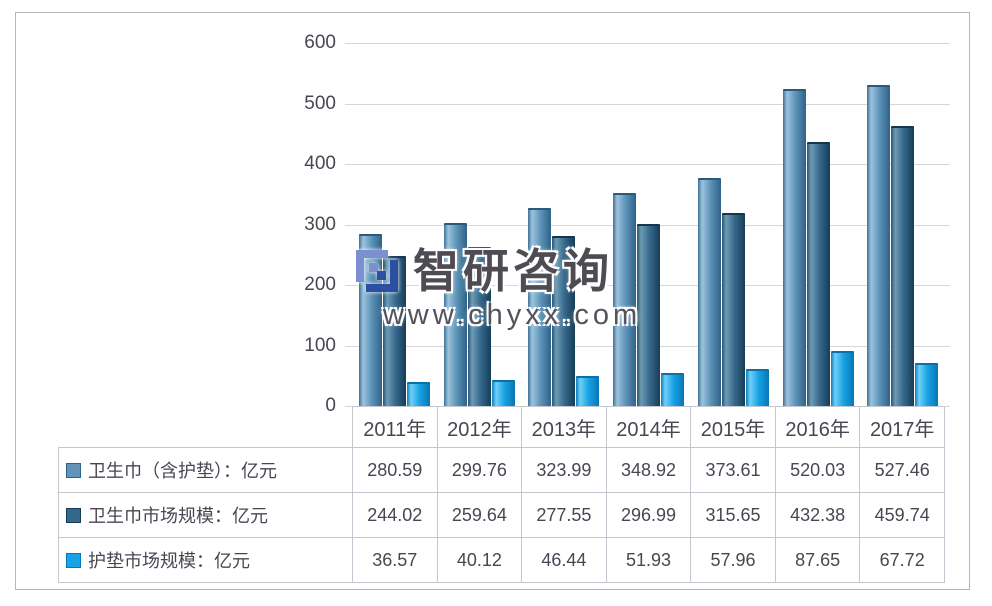  Describe the element at coordinates (479, 560) in the screenshot. I see `value-cell: 40.12` at that location.